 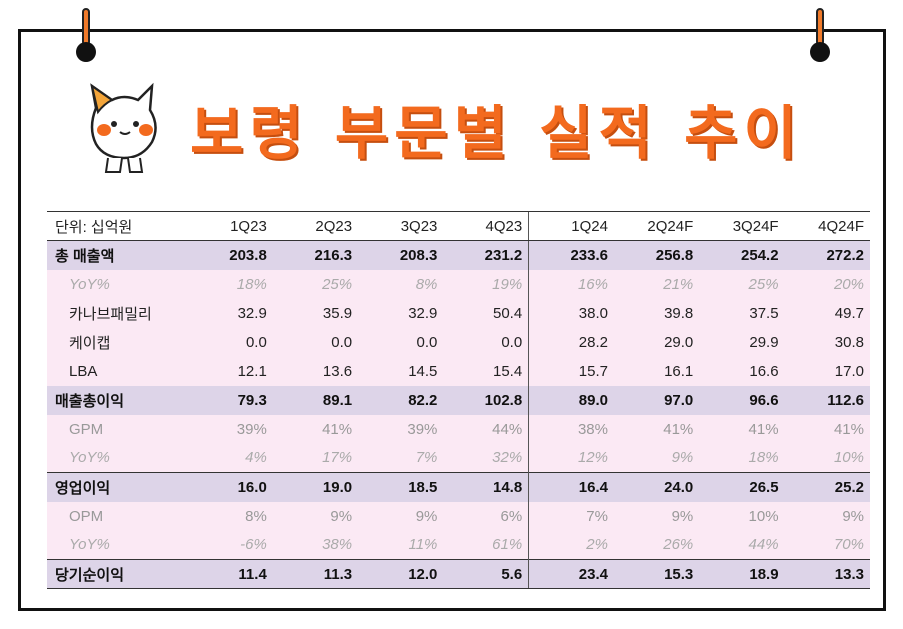 What do you see at coordinates (742, 371) in the screenshot?
I see `table-cell: 16.6` at bounding box center [742, 371].